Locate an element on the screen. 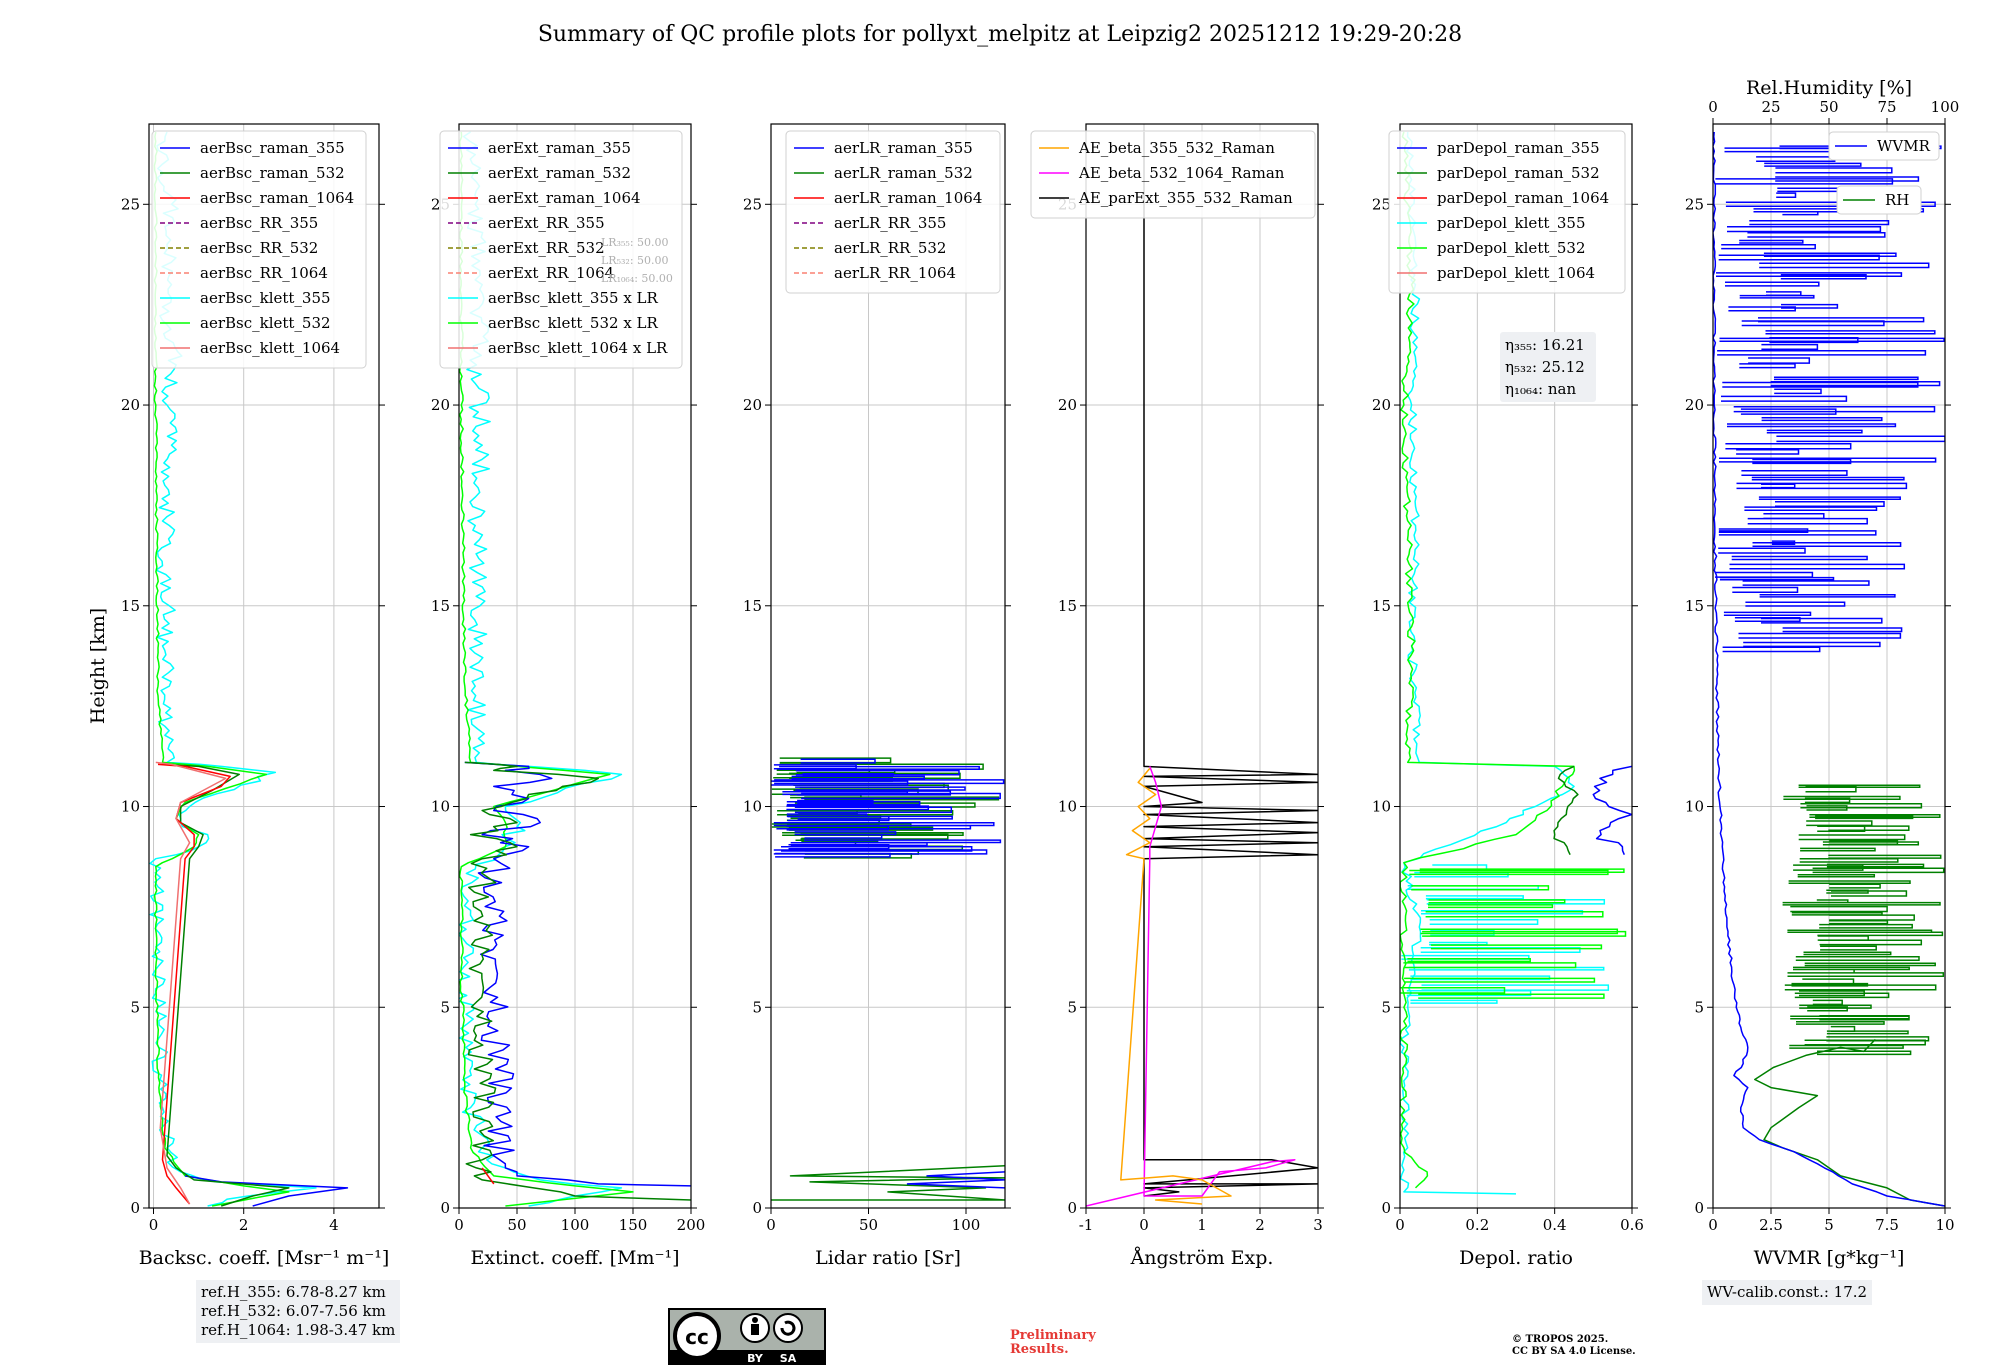  ref-h-532: ref.H_532: 6.07-7.56 km is located at coordinates (293, 1311).